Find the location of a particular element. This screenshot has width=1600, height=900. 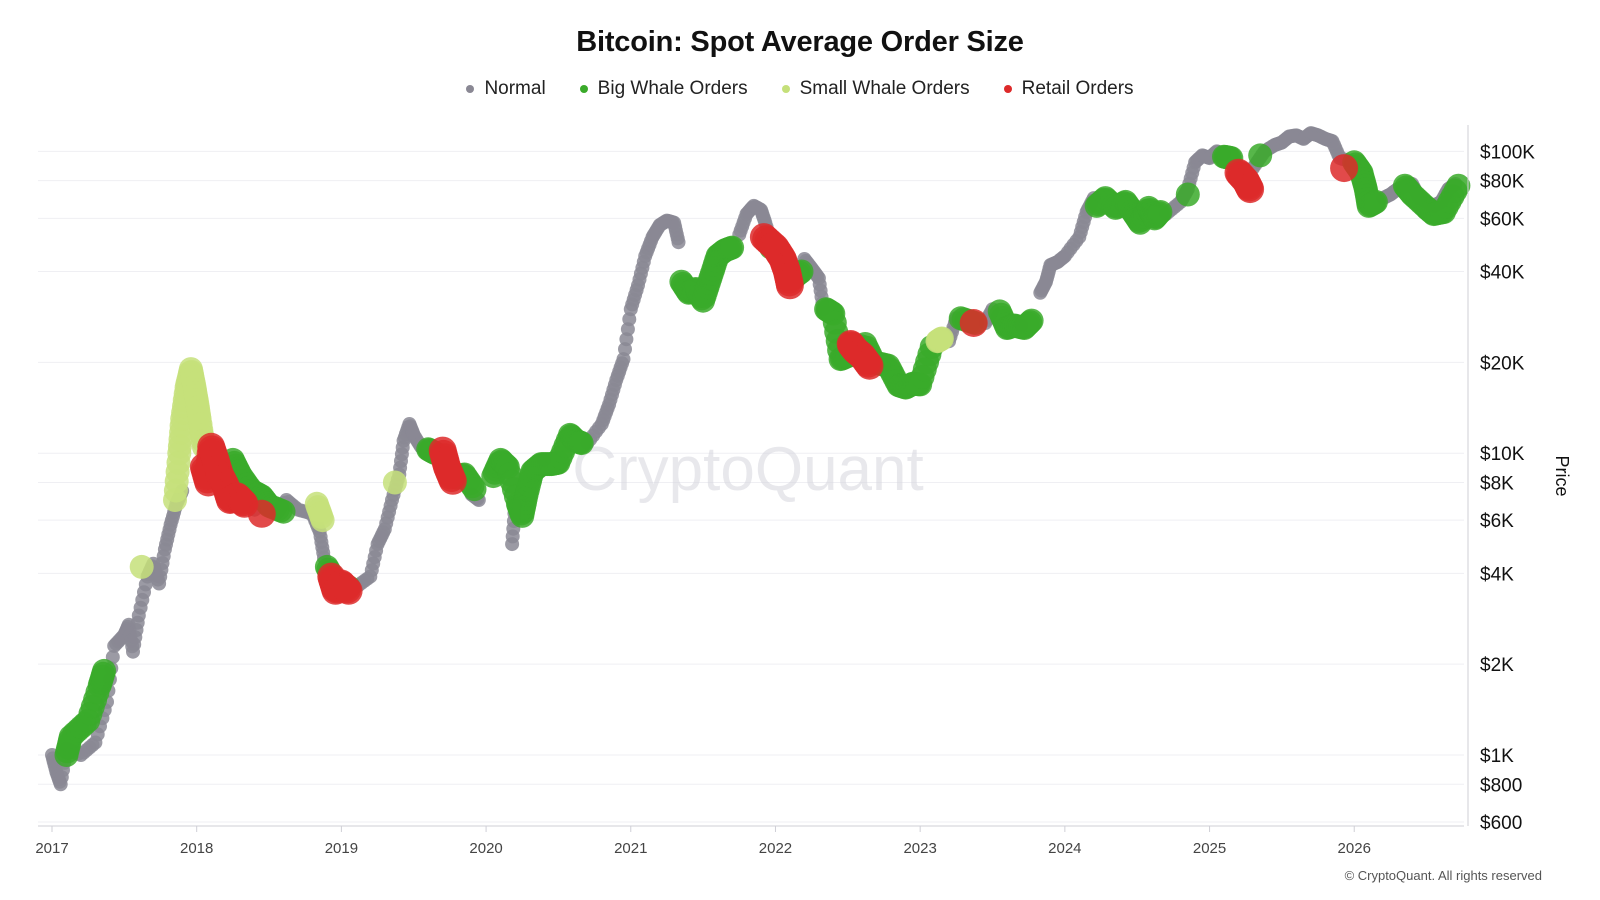

x-axis-ticks: 2017 2018 2019 2020 2021 2022 2023 2024 2025 2026 is located at coordinates (703, 841).